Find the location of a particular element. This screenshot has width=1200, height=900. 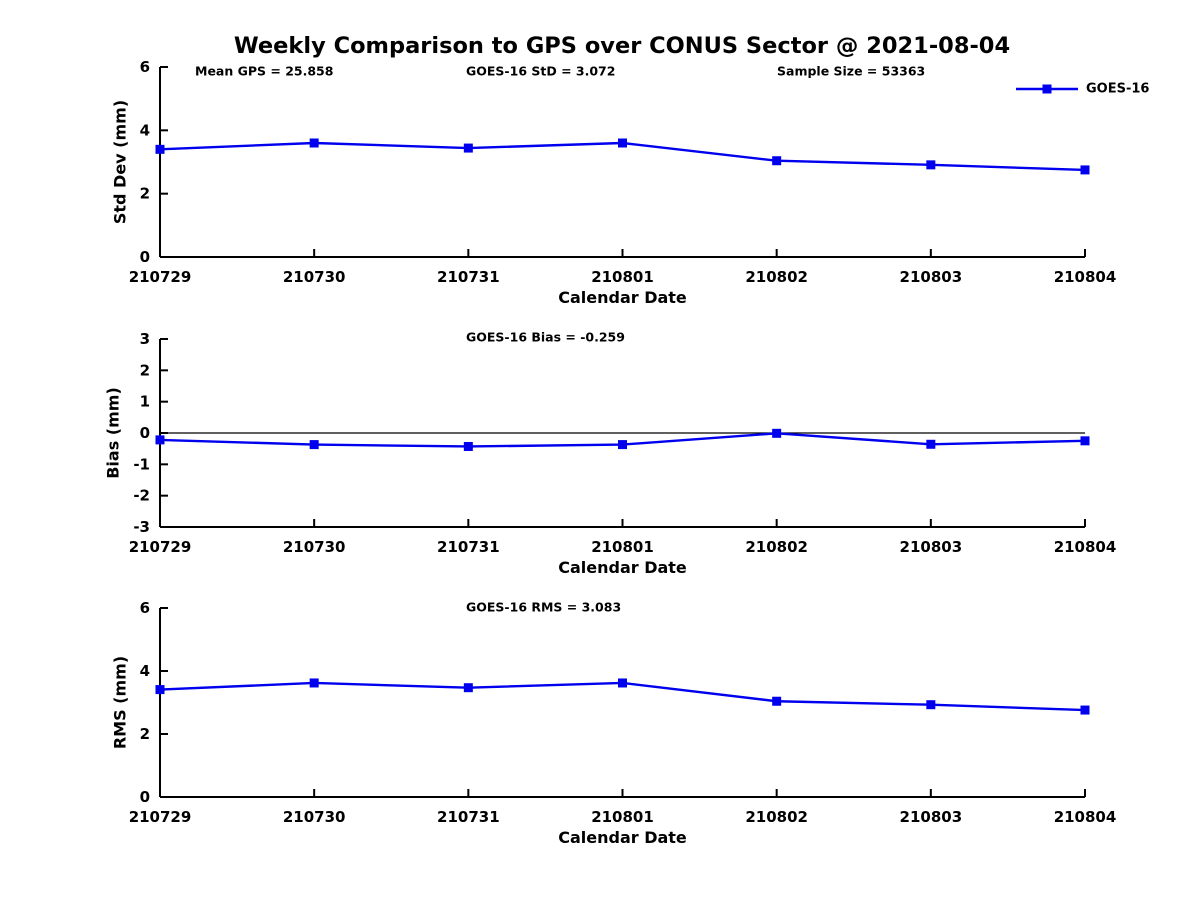

annotation: GOES-16 StD = 3.072 is located at coordinates (540, 71).